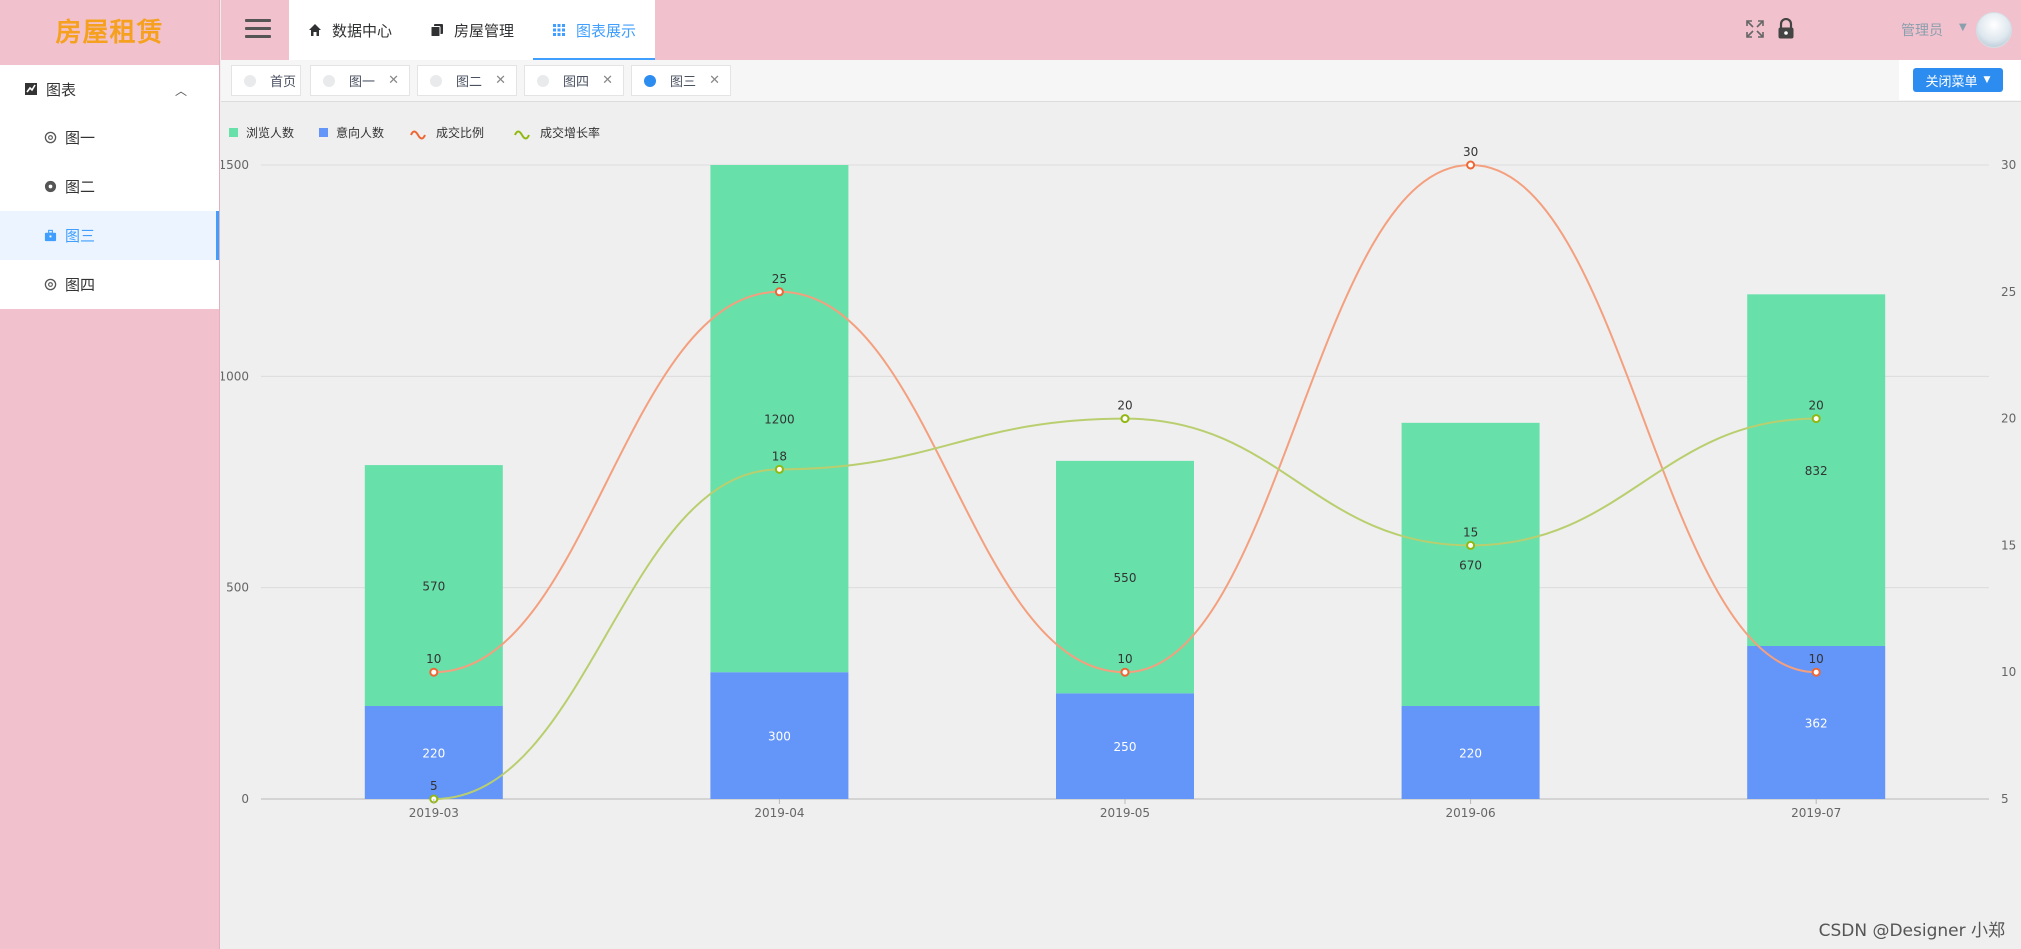 The image size is (2021, 949). I want to click on top-nav: 数据中心 房屋管理 图表展示, so click(472, 30).